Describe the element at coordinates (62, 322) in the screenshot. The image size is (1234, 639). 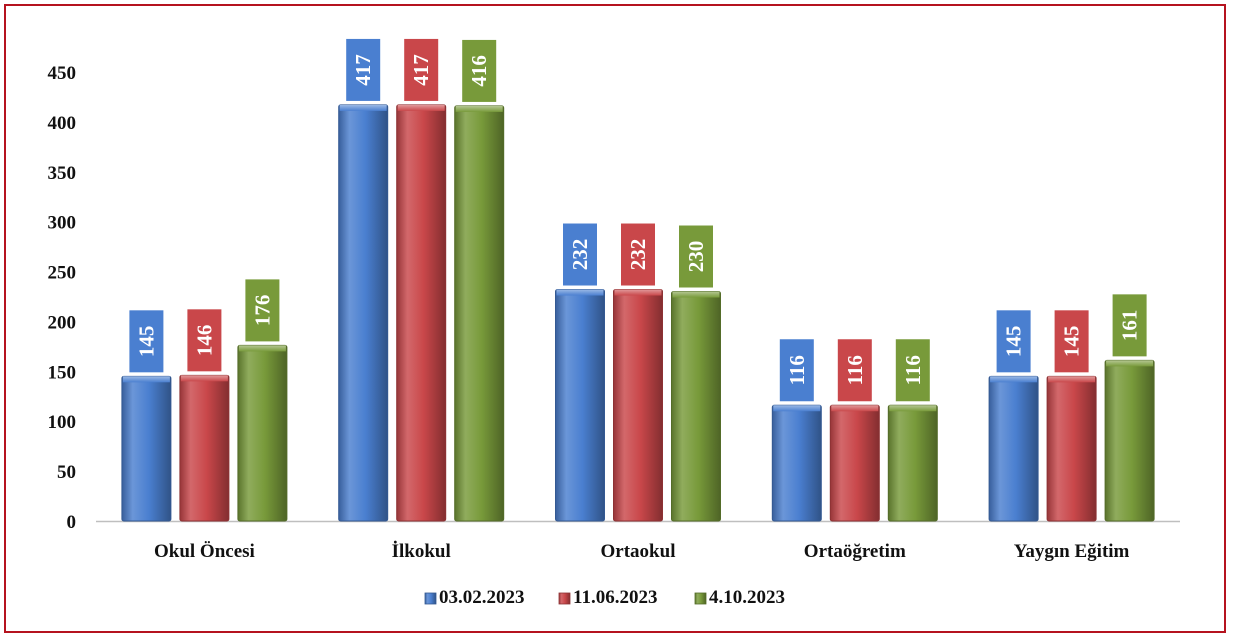
I see `y-tick-label: 200` at that location.